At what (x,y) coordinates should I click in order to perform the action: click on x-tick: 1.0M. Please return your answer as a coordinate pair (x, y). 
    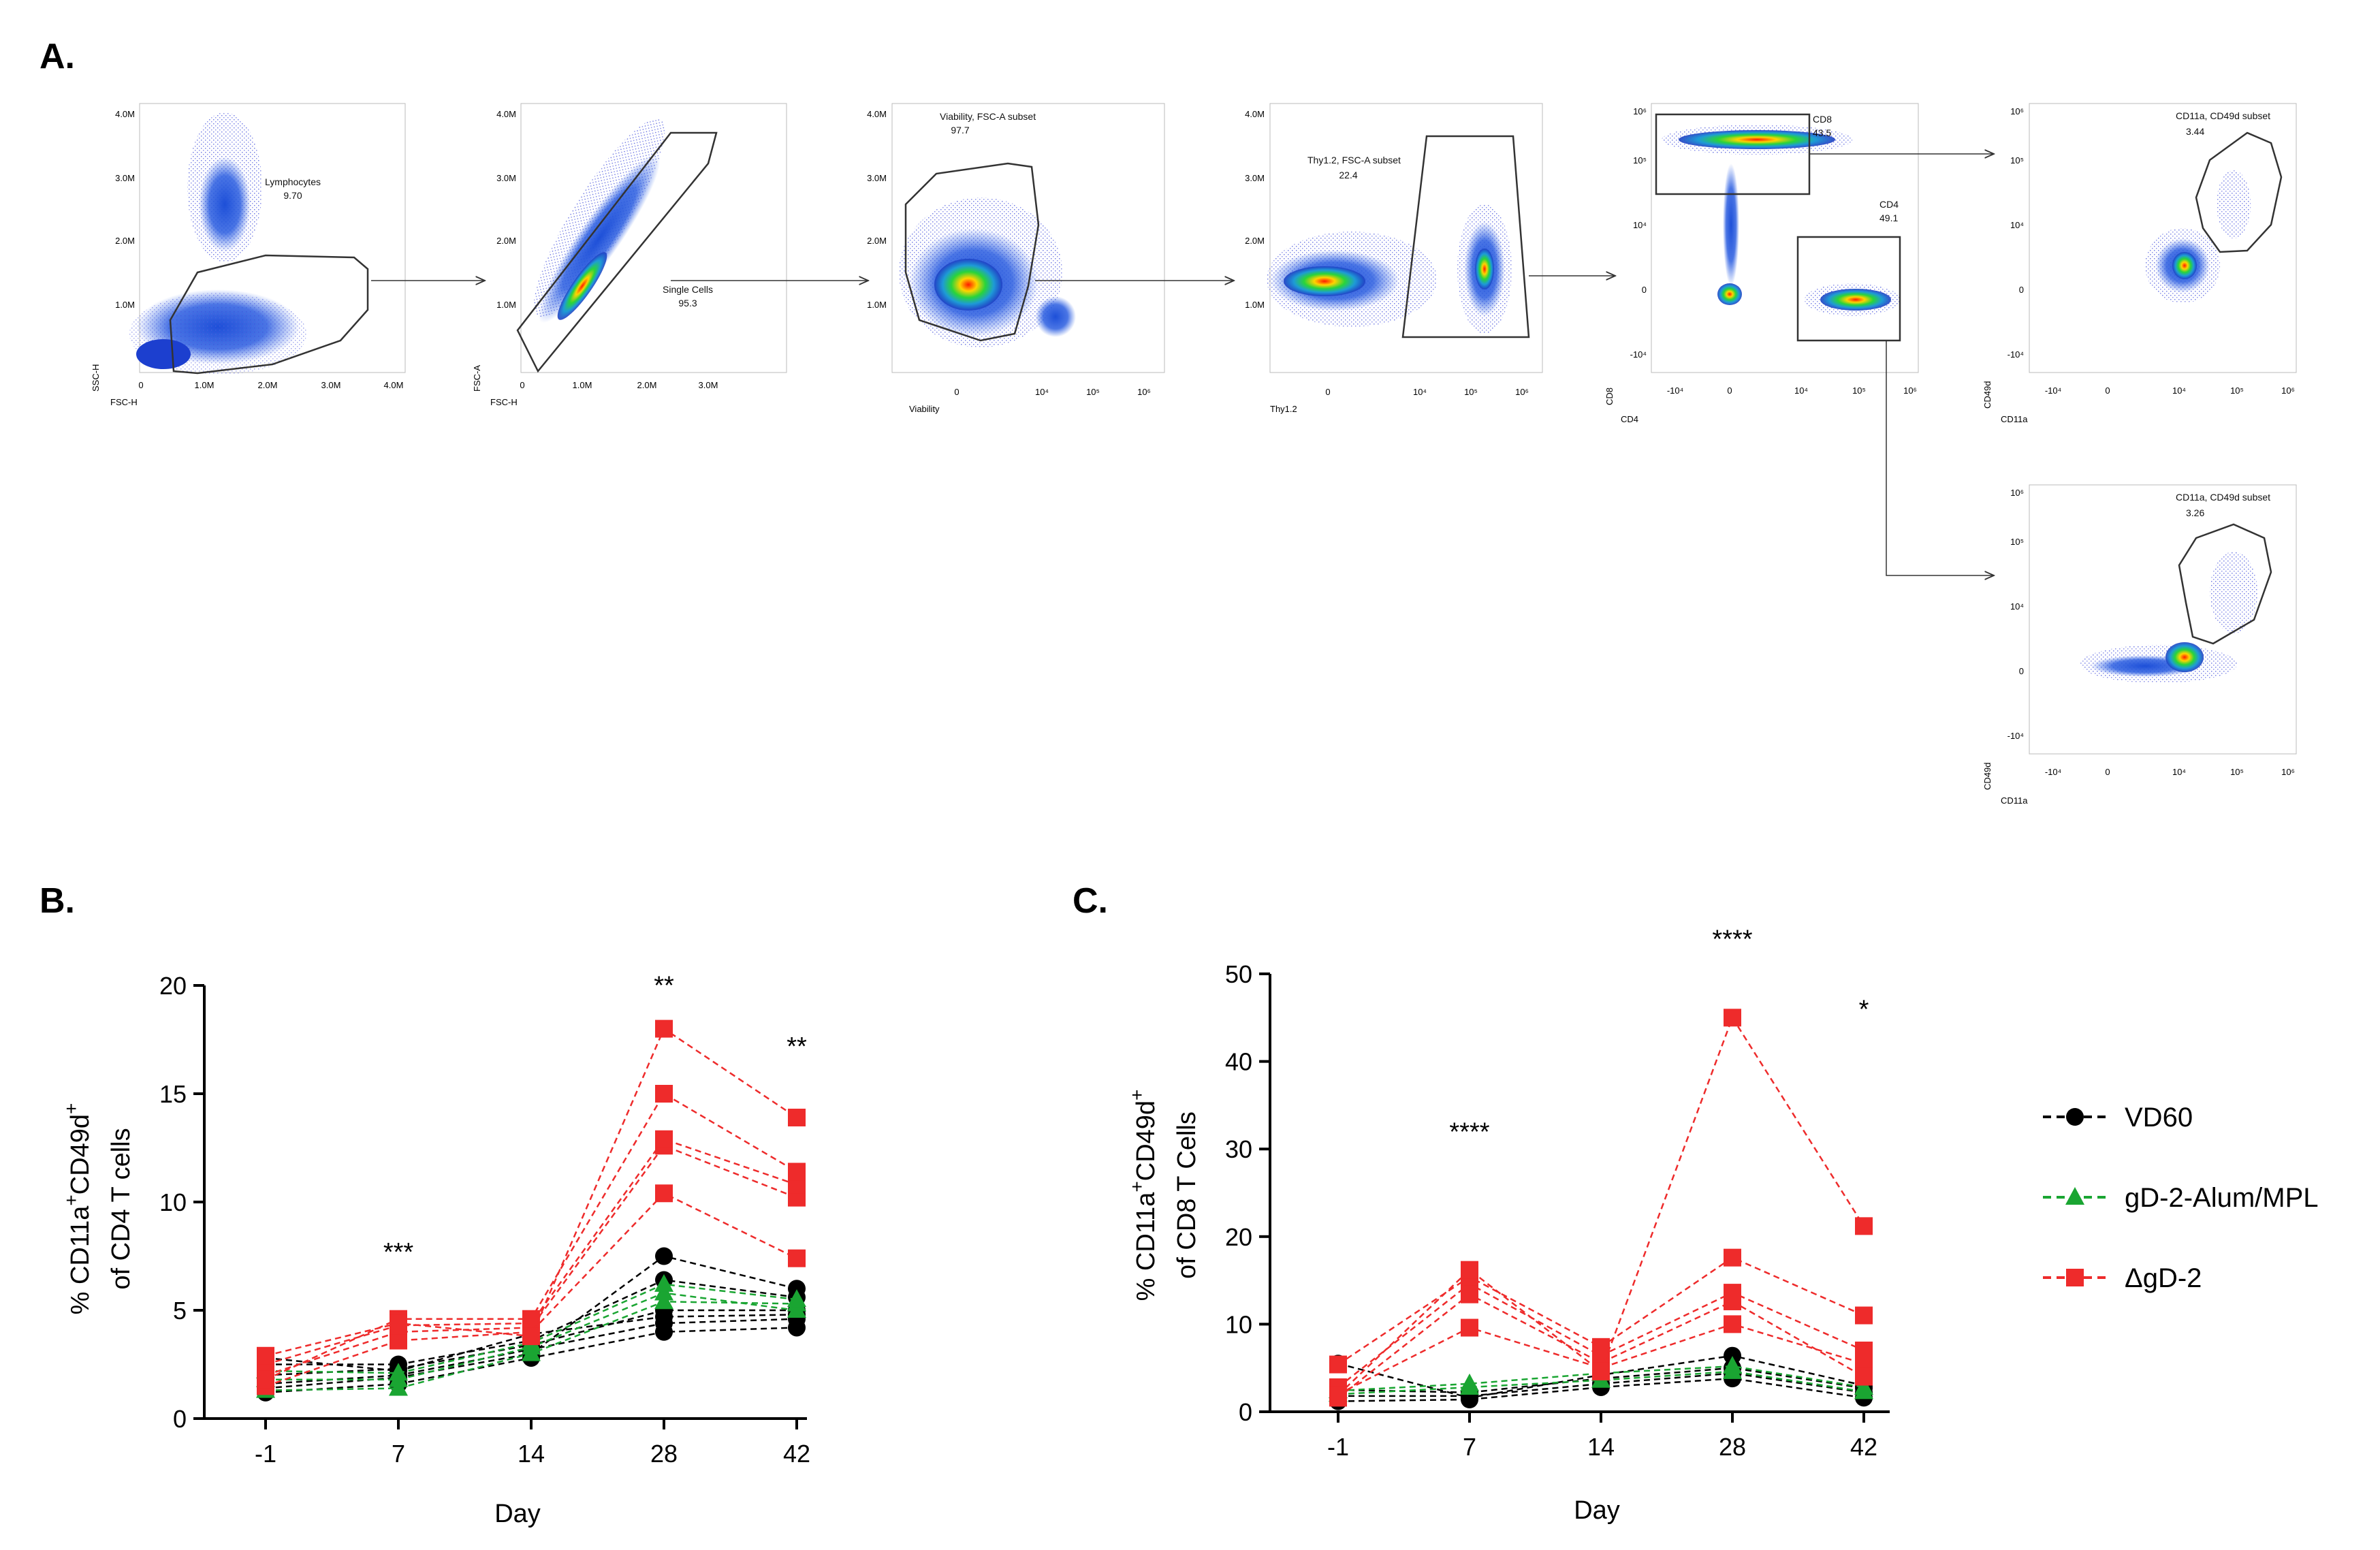
    Looking at the image, I should click on (582, 385).